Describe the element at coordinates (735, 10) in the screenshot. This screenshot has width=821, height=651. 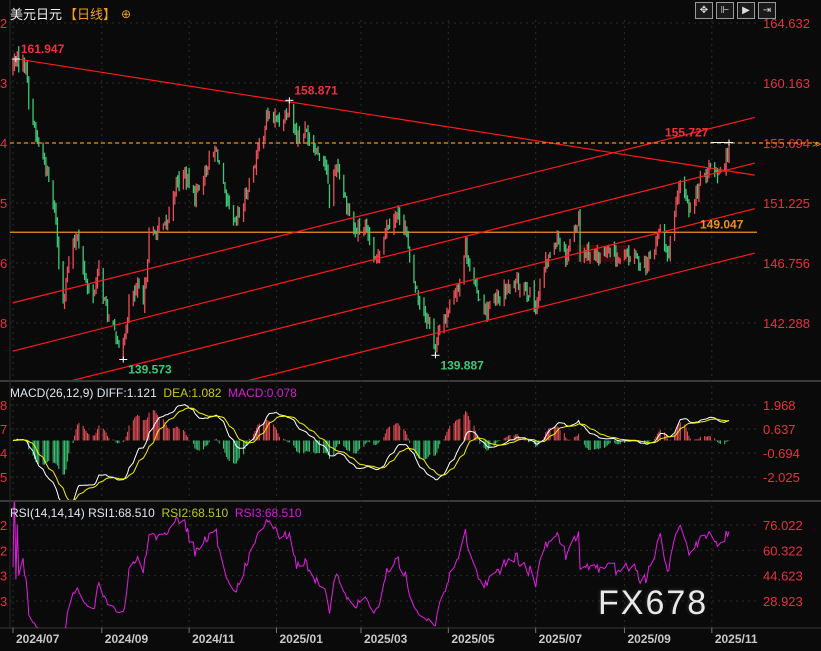
I see `chart-toolbar: ✥ ⊩ ▶ ⇥` at that location.